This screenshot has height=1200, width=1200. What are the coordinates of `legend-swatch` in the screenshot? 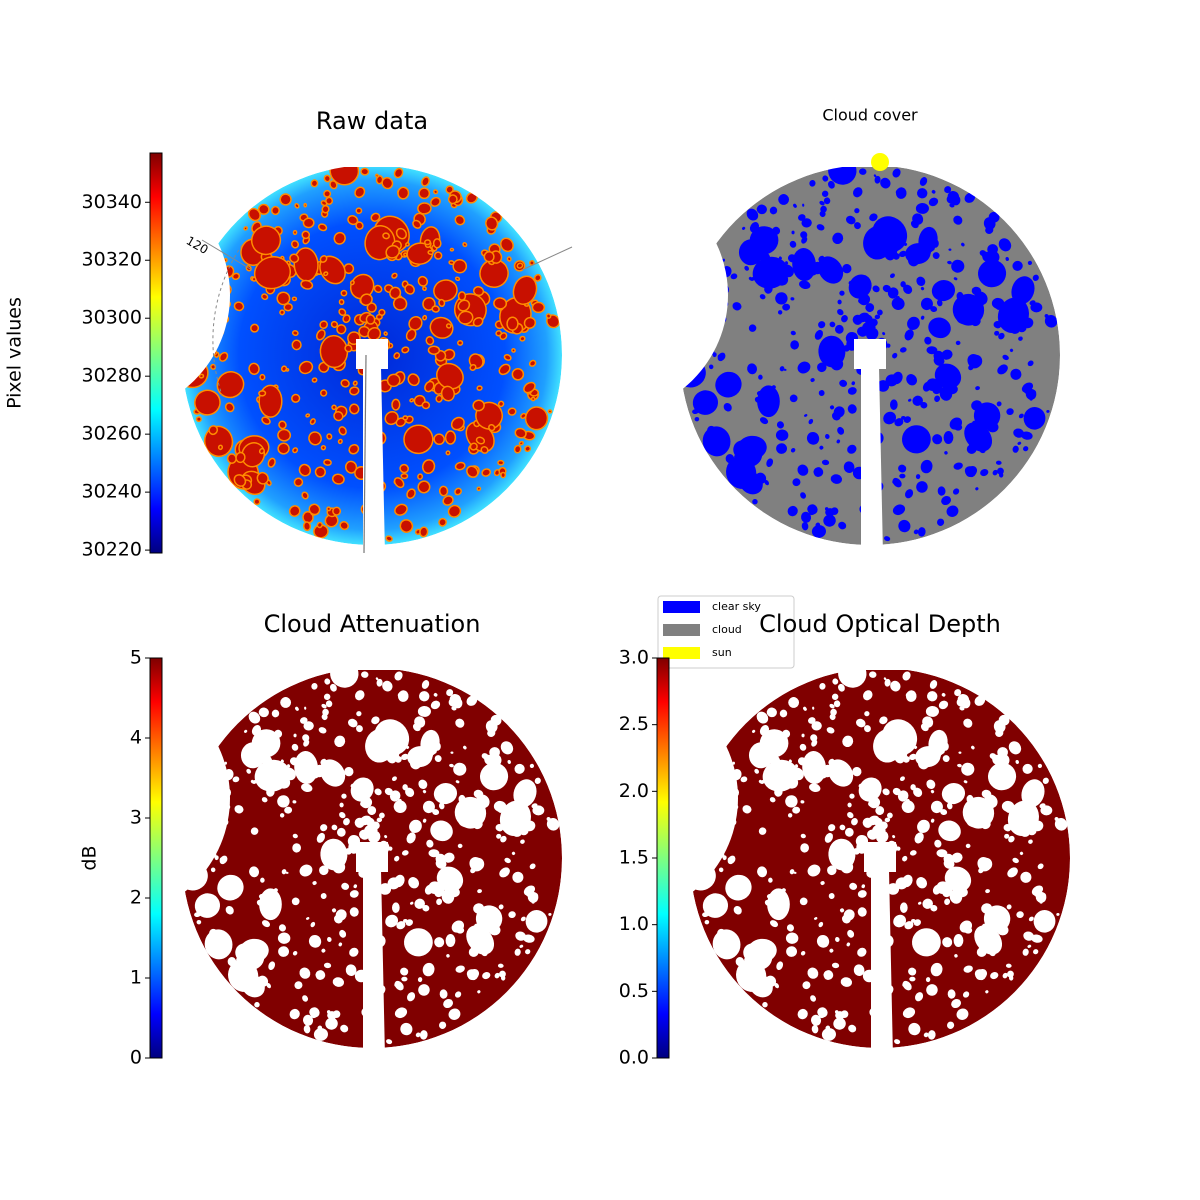 It's located at (681, 607).